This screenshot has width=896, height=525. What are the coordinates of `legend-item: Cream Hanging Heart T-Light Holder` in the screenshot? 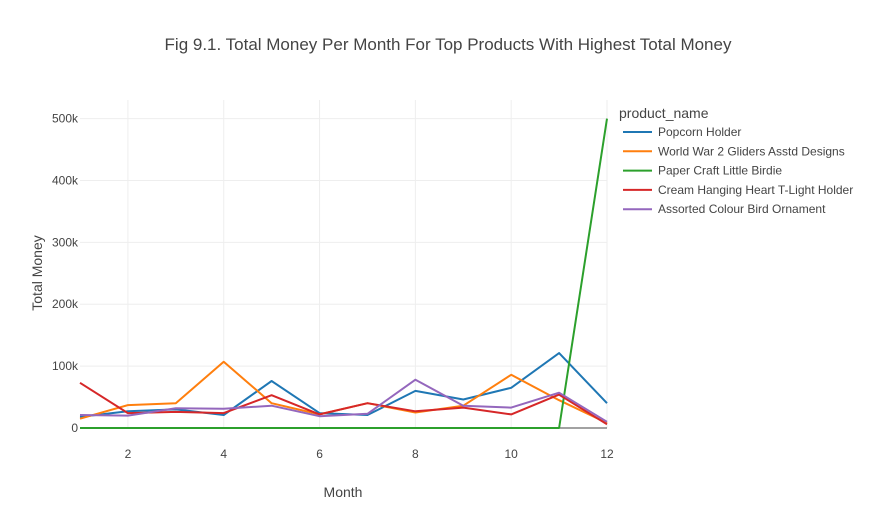 It's located at (738, 190).